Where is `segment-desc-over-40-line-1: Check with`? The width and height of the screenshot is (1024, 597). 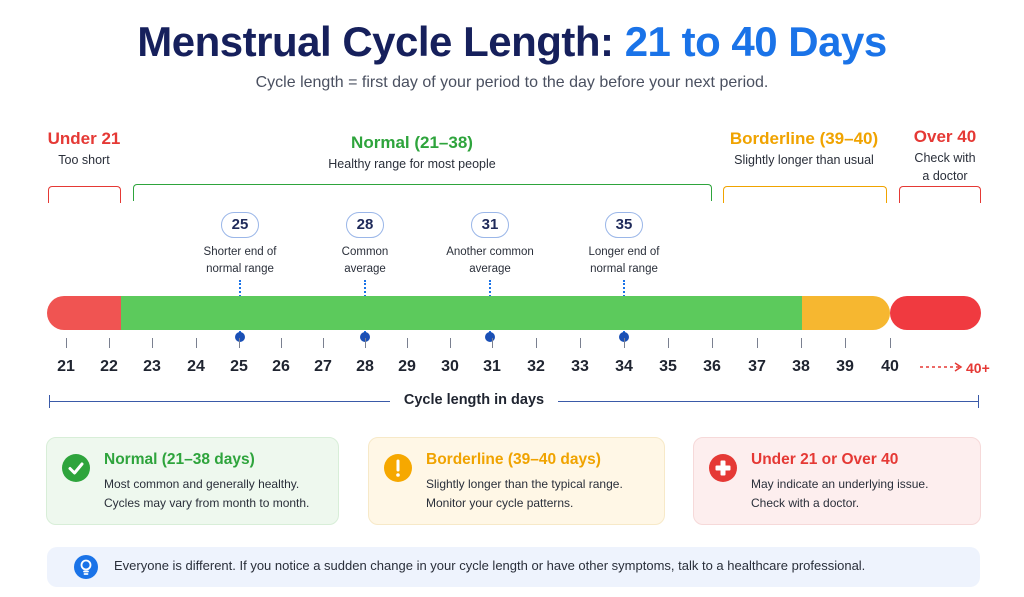
segment-desc-over-40-line-1: Check with is located at coordinates (945, 158).